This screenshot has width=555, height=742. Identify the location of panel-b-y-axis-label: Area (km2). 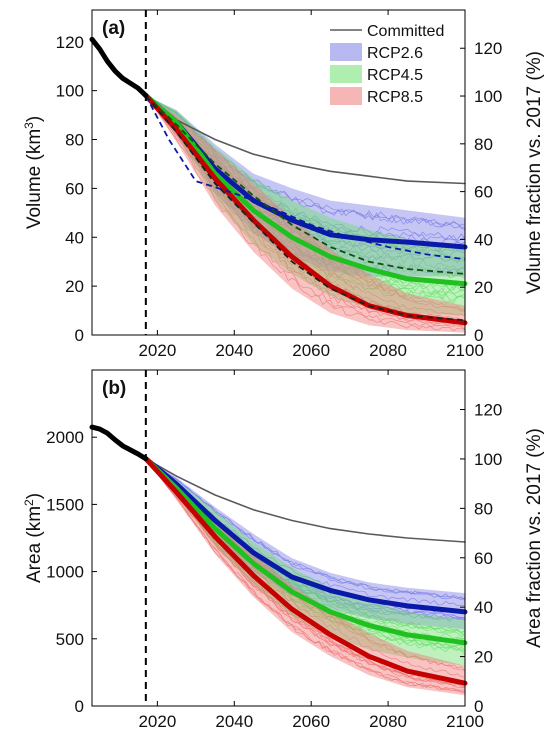
(33, 538).